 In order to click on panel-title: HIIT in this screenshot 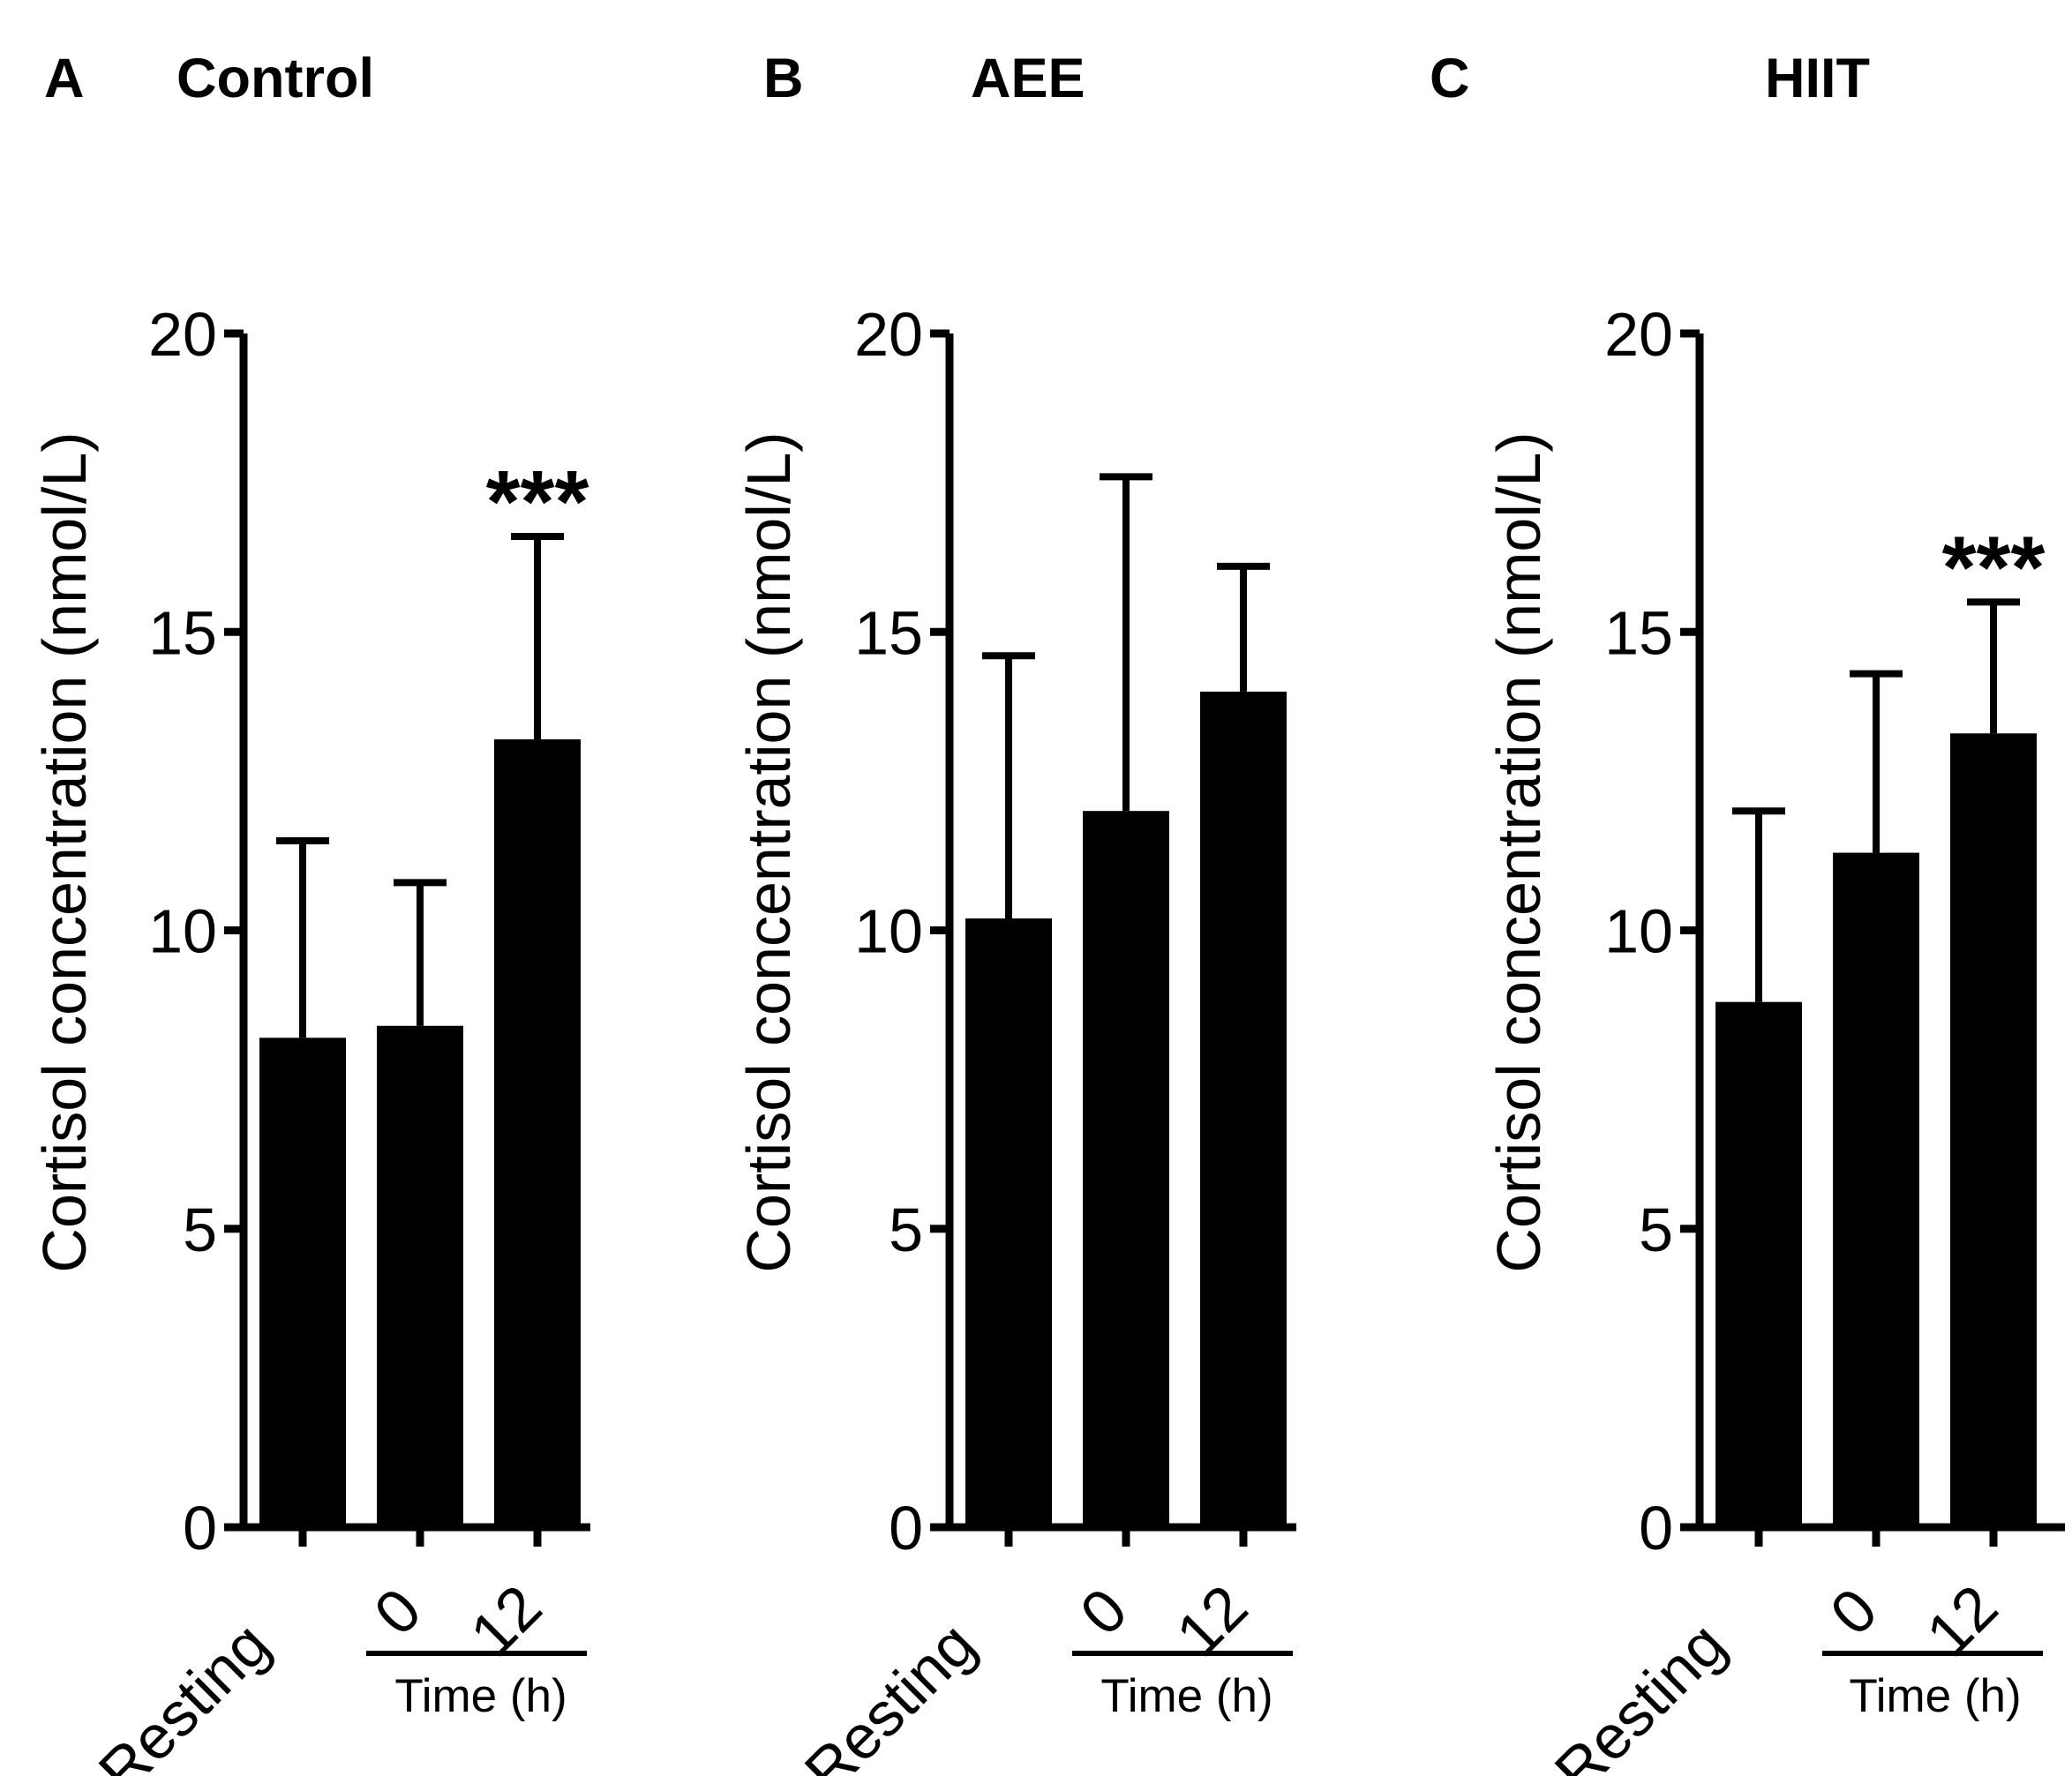, I will do `click(1817, 79)`.